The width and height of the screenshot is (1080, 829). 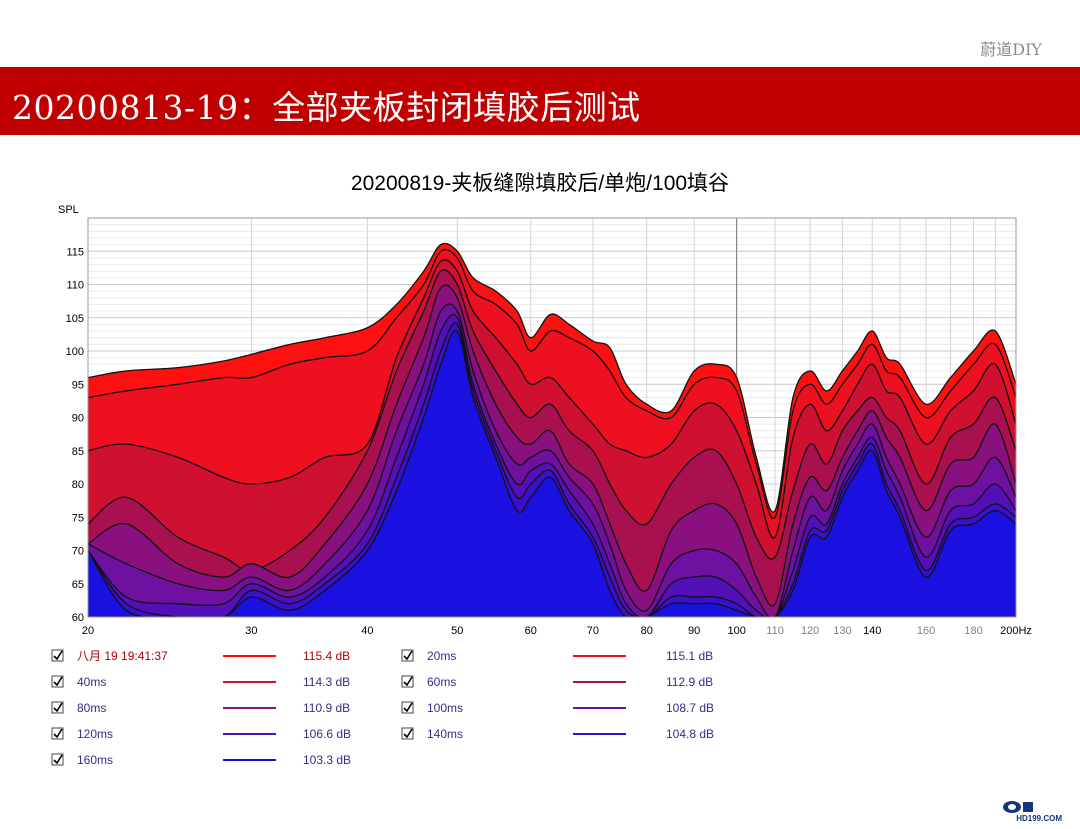 I want to click on x-tick-label: 180, so click(x=973, y=631).